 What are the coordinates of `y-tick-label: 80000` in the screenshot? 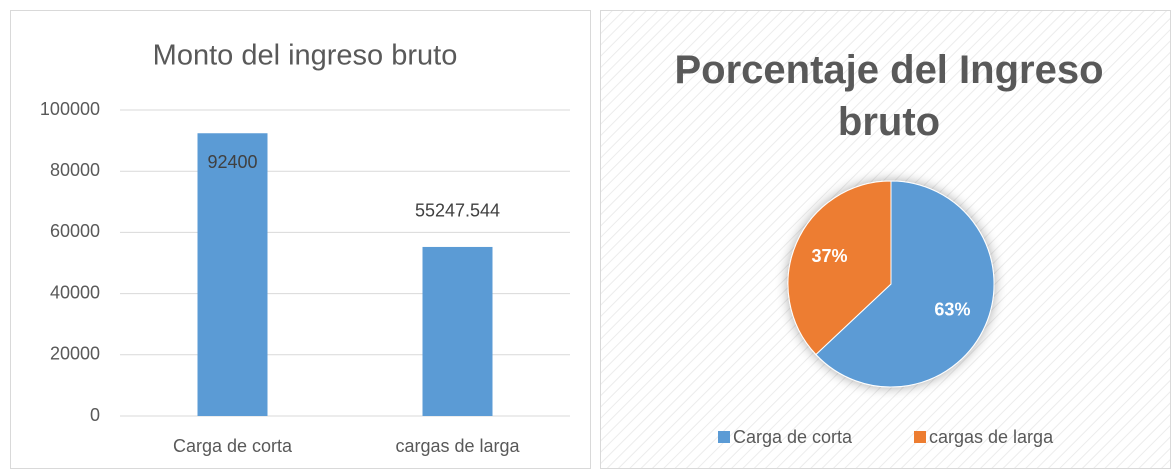 It's located at (75, 170).